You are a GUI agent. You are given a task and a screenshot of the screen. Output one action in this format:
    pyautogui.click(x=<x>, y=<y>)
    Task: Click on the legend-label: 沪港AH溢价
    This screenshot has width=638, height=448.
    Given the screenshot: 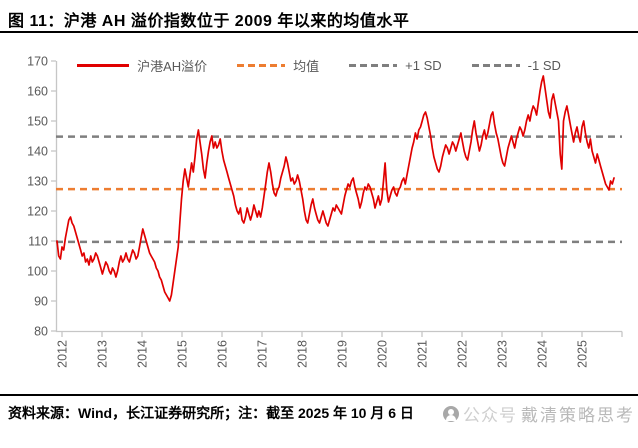 What is the action you would take?
    pyautogui.click(x=172, y=66)
    